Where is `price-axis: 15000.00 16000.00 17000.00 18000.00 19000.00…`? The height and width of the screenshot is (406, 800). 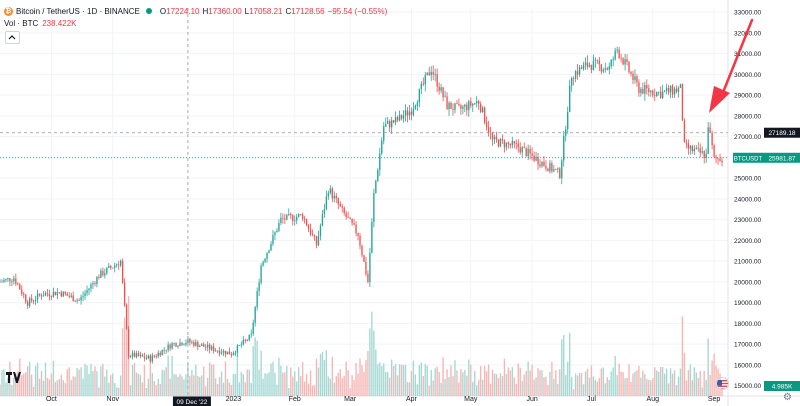
price-axis: 15000.00 16000.00 17000.00 18000.00 19000.00… is located at coordinates (747, 200).